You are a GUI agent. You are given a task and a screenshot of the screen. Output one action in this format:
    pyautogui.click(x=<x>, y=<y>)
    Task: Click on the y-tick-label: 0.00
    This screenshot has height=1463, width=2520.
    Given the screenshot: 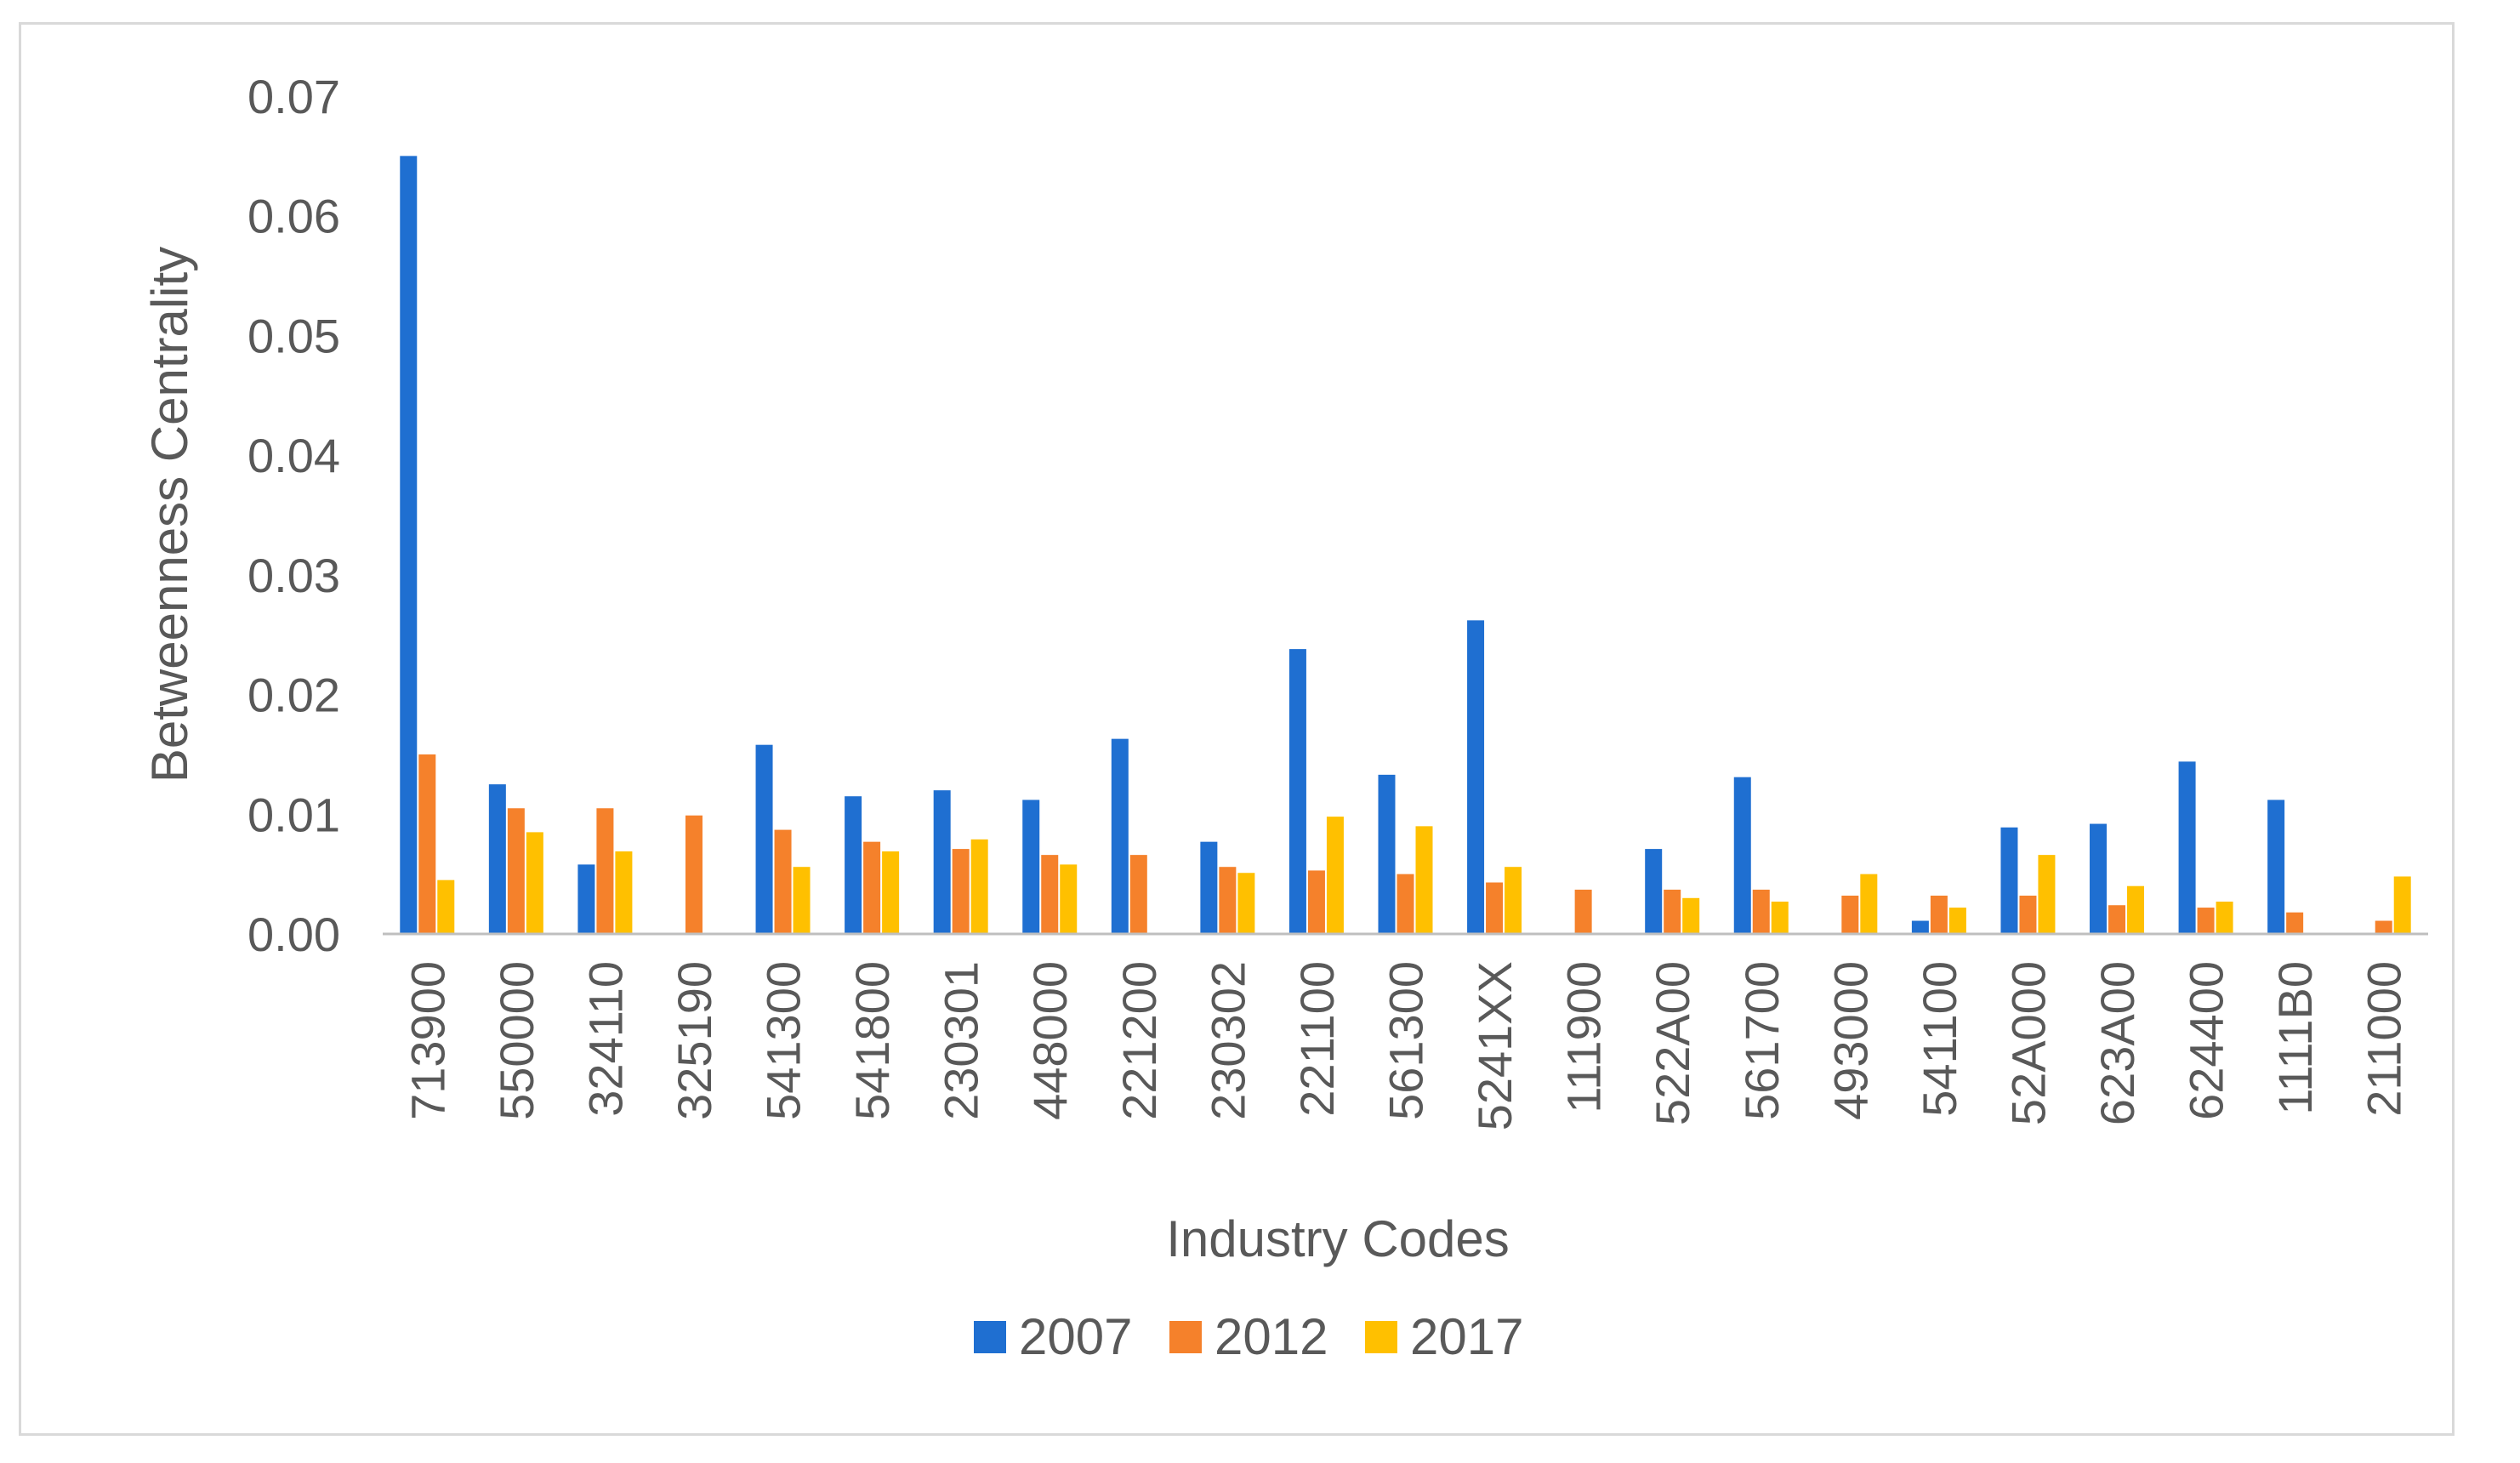 What is the action you would take?
    pyautogui.click(x=293, y=934)
    